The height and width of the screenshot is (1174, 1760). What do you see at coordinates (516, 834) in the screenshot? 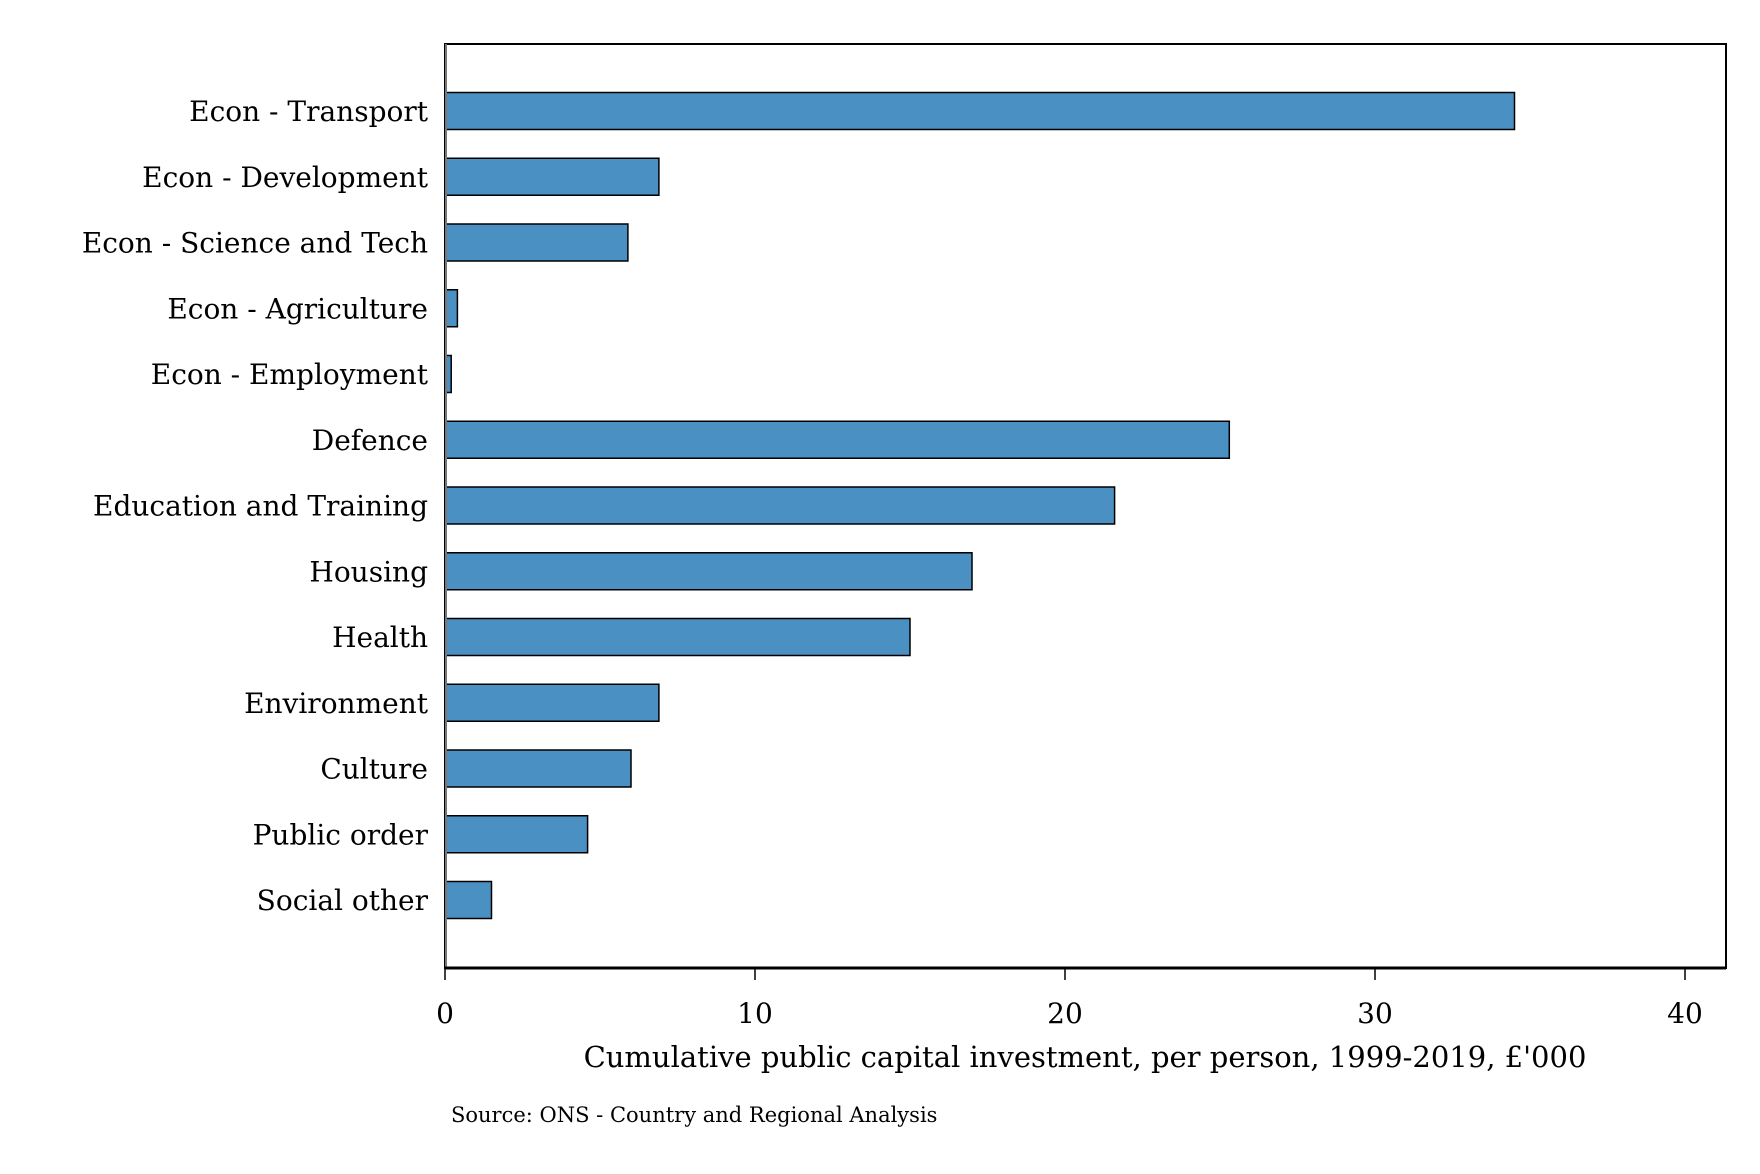
I see `bar-public-order` at bounding box center [516, 834].